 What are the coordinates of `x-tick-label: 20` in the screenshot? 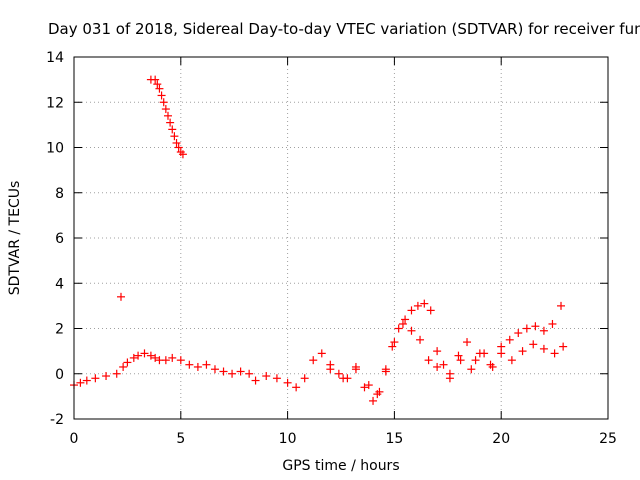 It's located at (501, 439).